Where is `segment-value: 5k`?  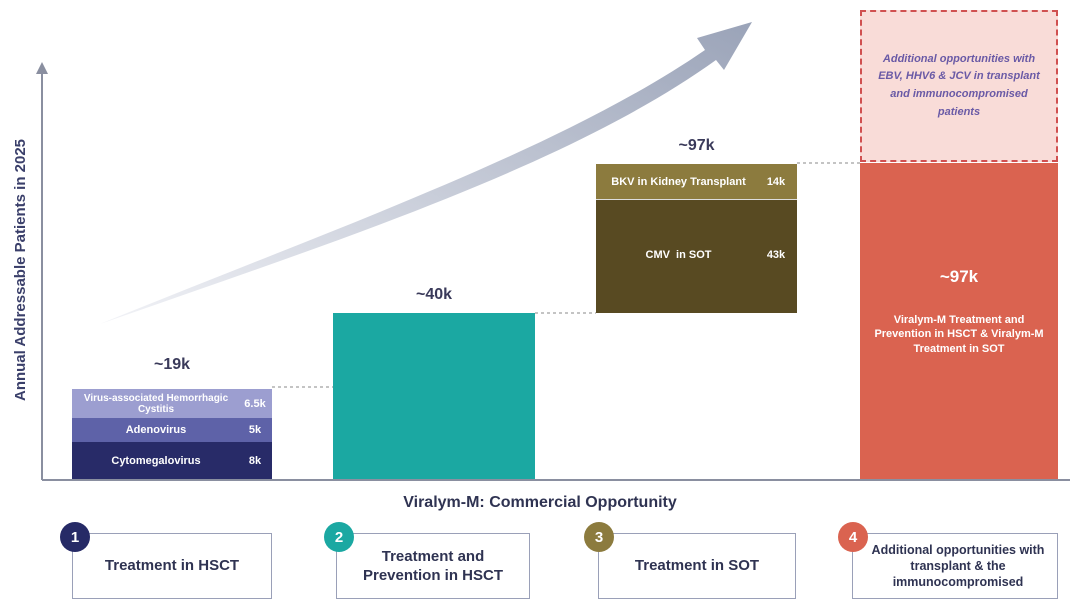 segment-value: 5k is located at coordinates (255, 430).